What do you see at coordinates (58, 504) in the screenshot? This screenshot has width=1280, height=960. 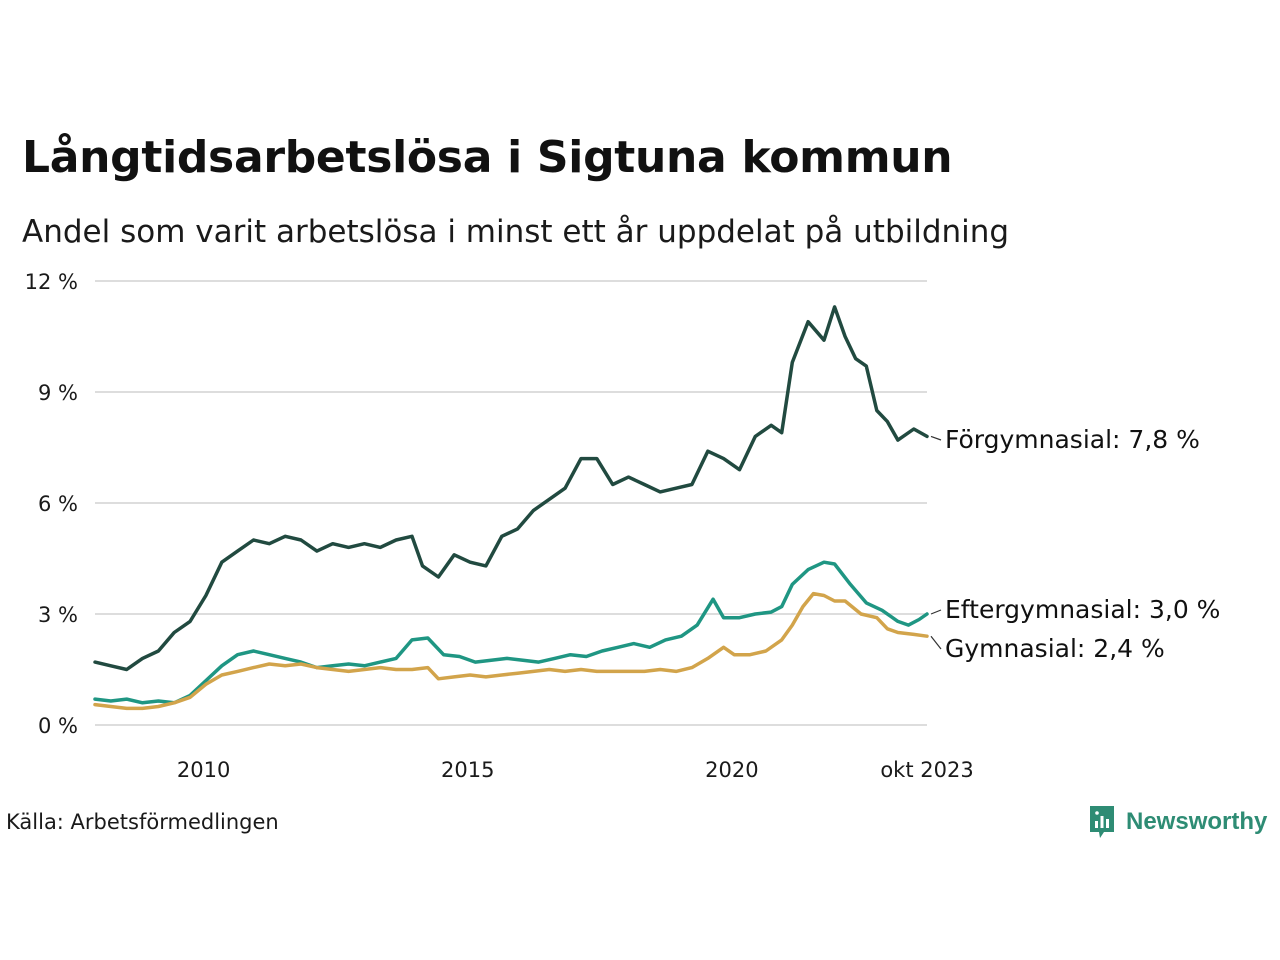 I see `y-tick-label: 6 %` at bounding box center [58, 504].